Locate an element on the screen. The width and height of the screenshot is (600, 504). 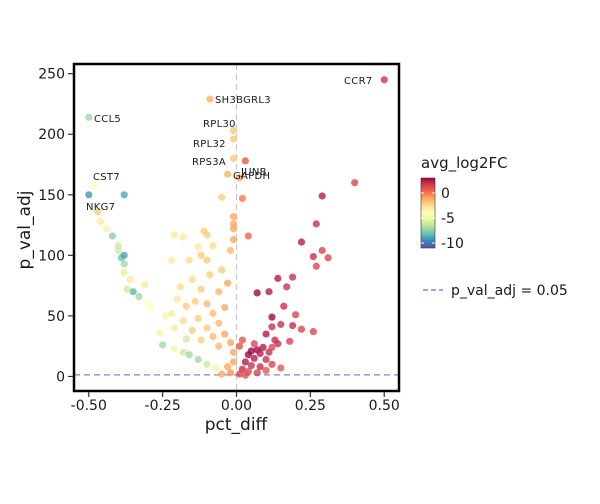
x-tick-label: 0.25 is located at coordinates (310, 406).